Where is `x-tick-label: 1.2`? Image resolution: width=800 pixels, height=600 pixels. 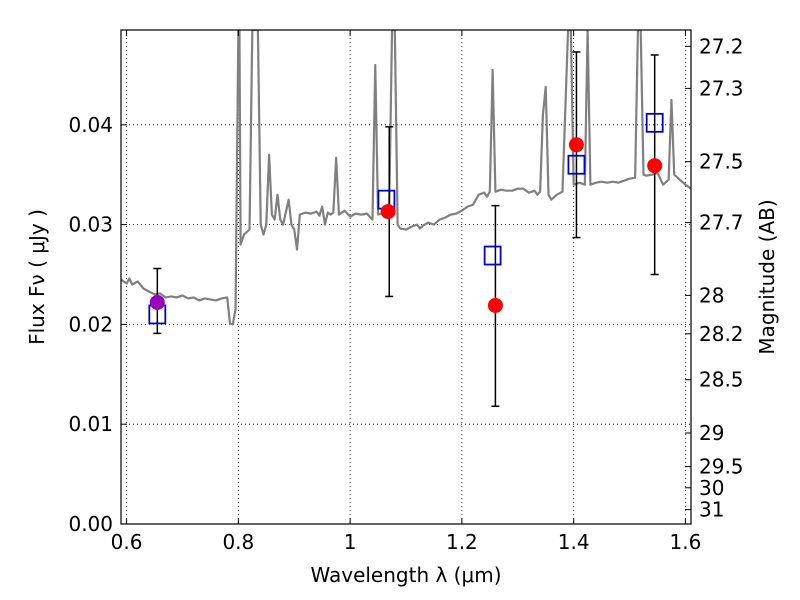
x-tick-label: 1.2 is located at coordinates (462, 542).